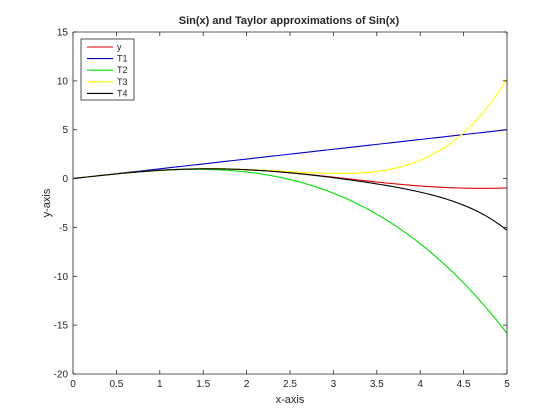 The image size is (560, 420). I want to click on x-tick-label: 4.5, so click(464, 384).